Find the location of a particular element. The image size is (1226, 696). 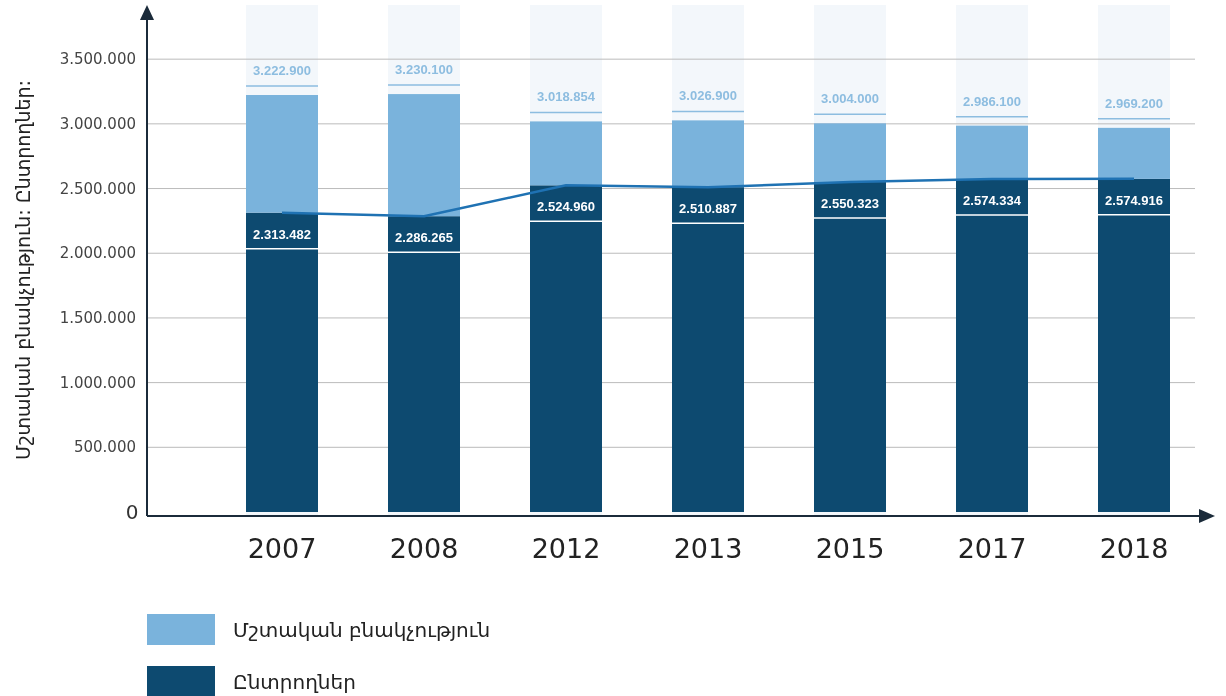

y-tick-label: 1.000.000 is located at coordinates (97, 382).